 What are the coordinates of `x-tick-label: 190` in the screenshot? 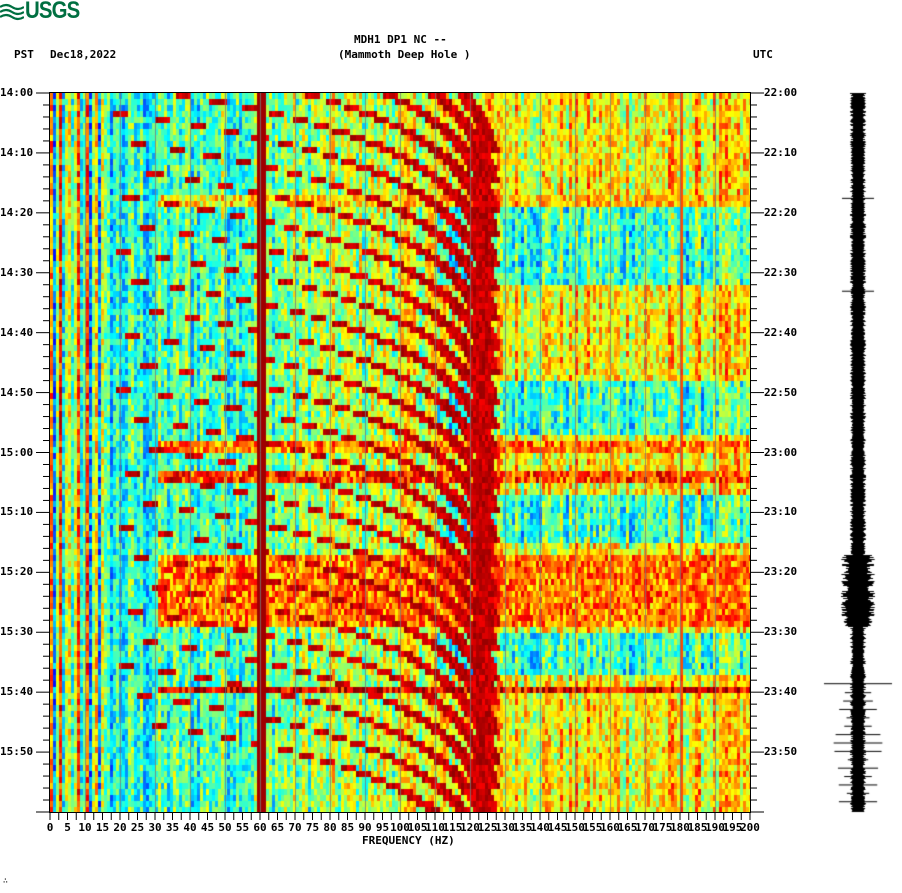 It's located at (715, 827).